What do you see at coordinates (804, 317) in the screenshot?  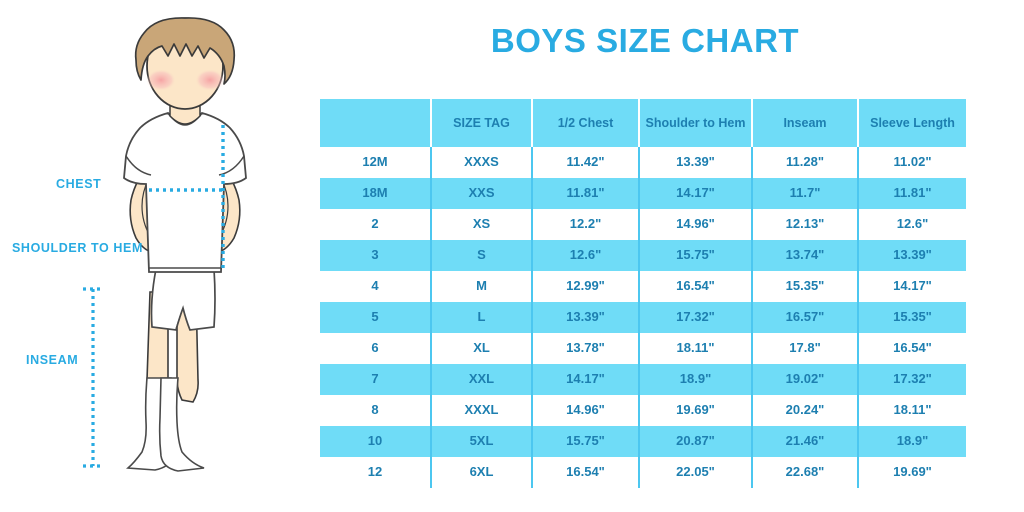 I see `cell-inseam: 16.57"` at bounding box center [804, 317].